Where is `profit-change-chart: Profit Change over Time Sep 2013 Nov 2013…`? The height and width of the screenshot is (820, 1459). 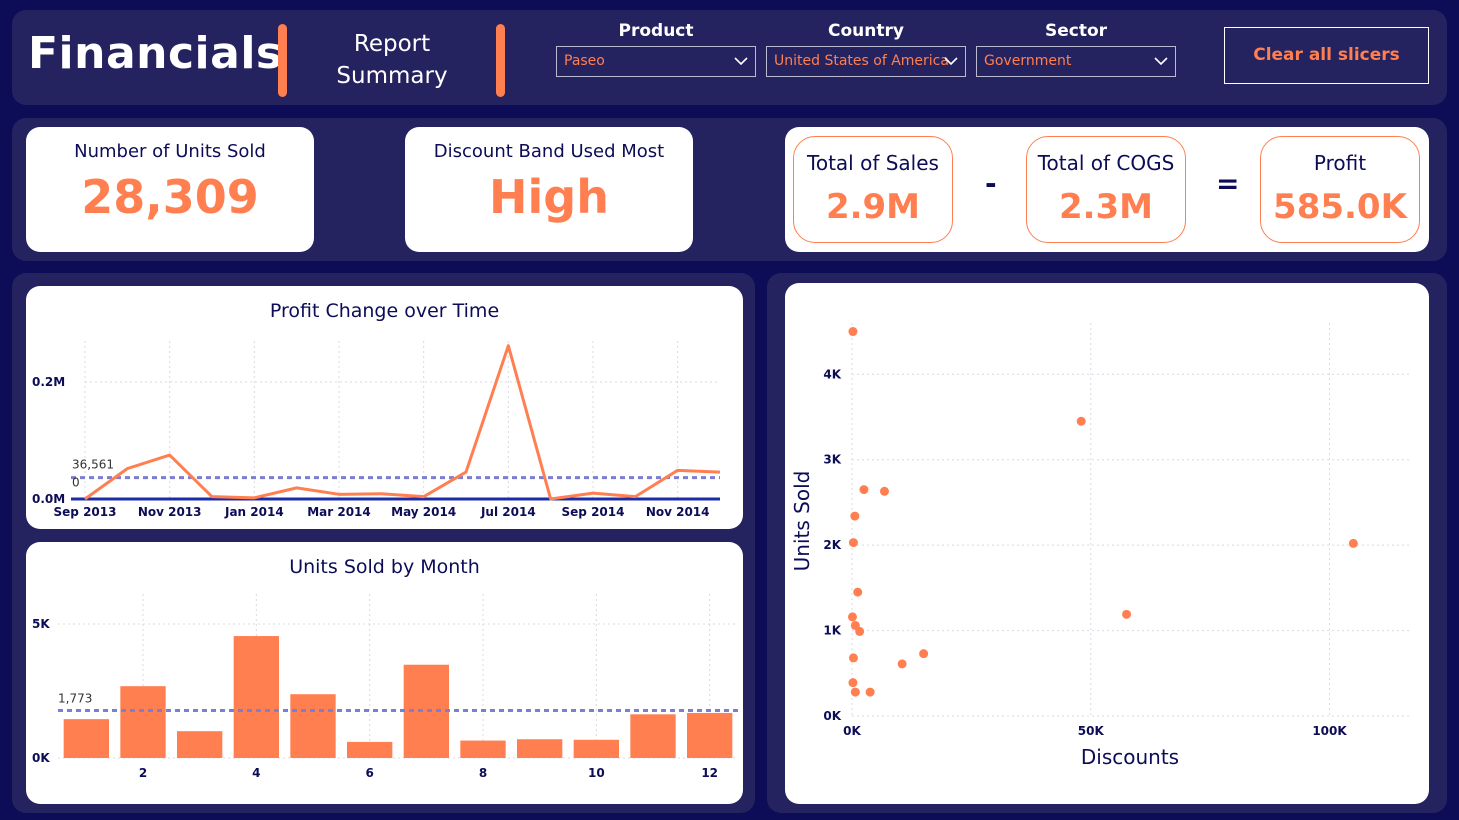 profit-change-chart: Profit Change over Time Sep 2013 Nov 2013… is located at coordinates (384, 407).